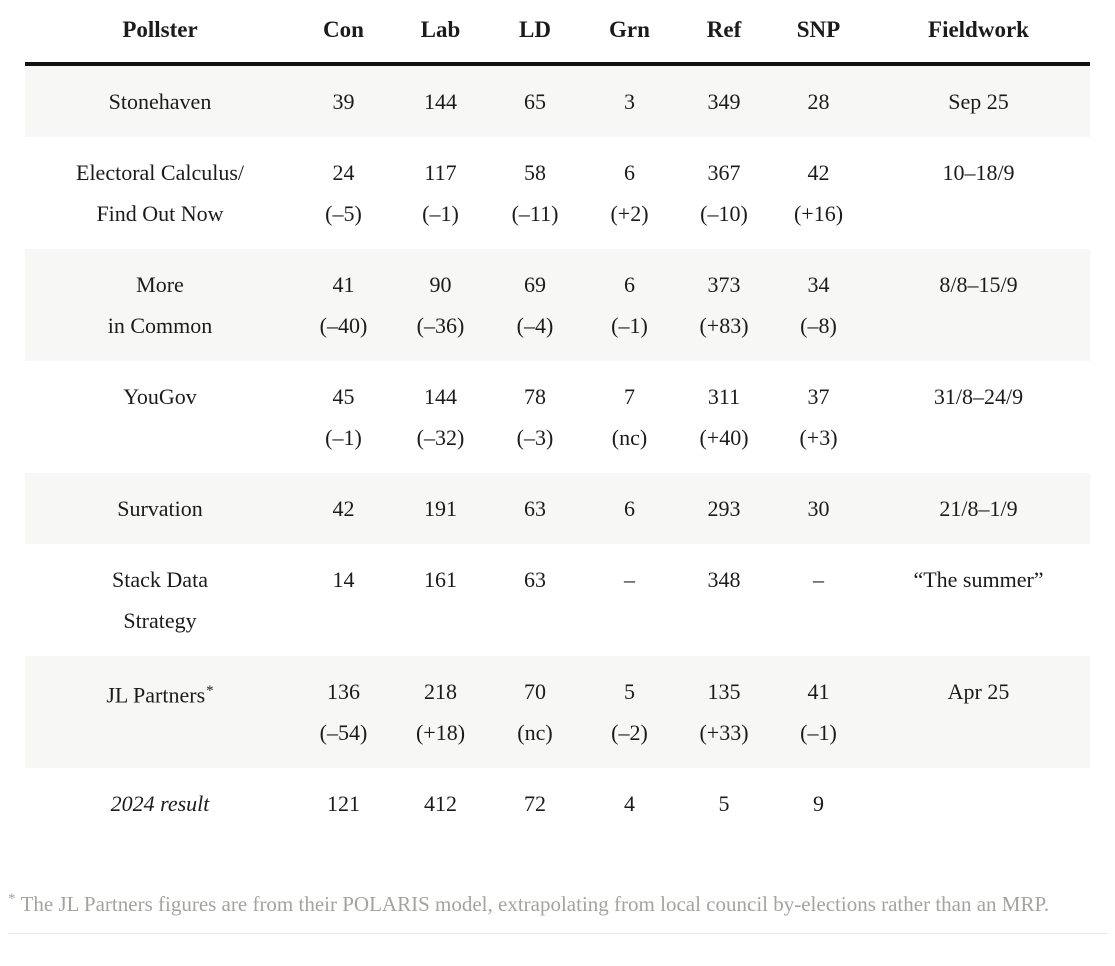 The width and height of the screenshot is (1115, 966). Describe the element at coordinates (724, 600) in the screenshot. I see `seat-cell-ref: 348` at that location.